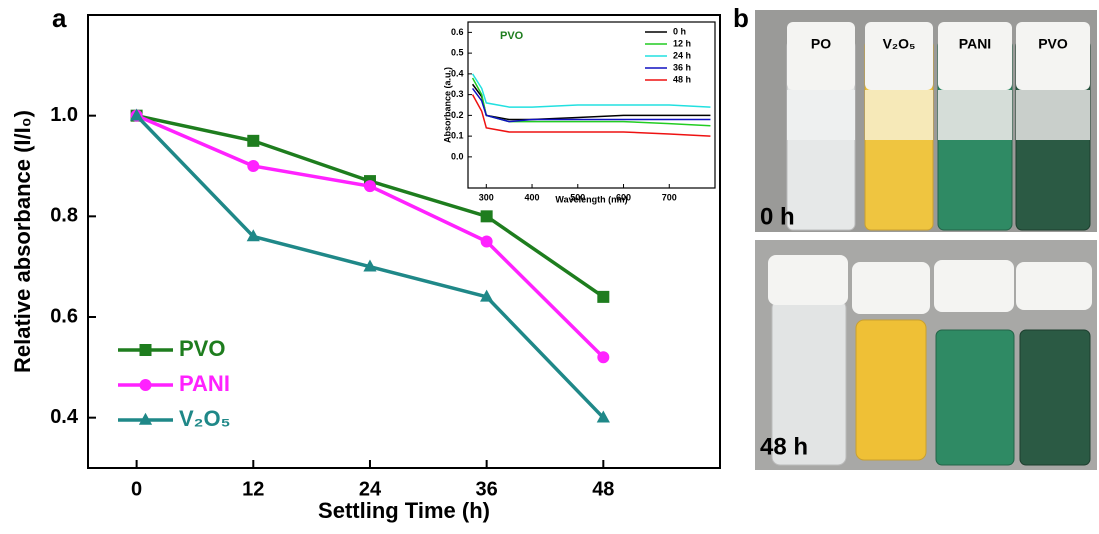  What do you see at coordinates (682, 55) in the screenshot?
I see `legend-label: 24 h` at bounding box center [682, 55].